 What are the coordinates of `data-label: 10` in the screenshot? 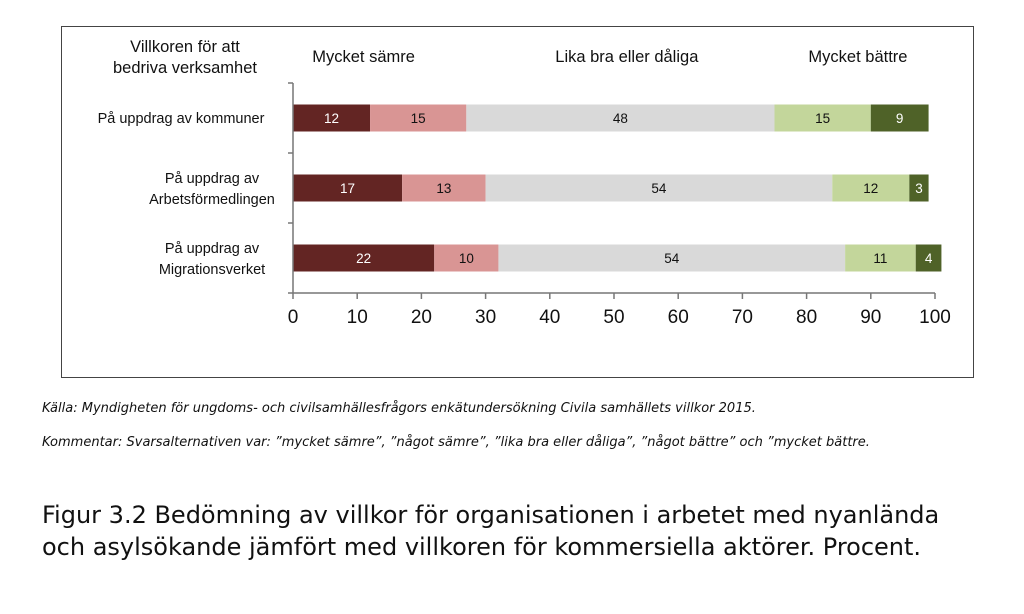 It's located at (466, 258).